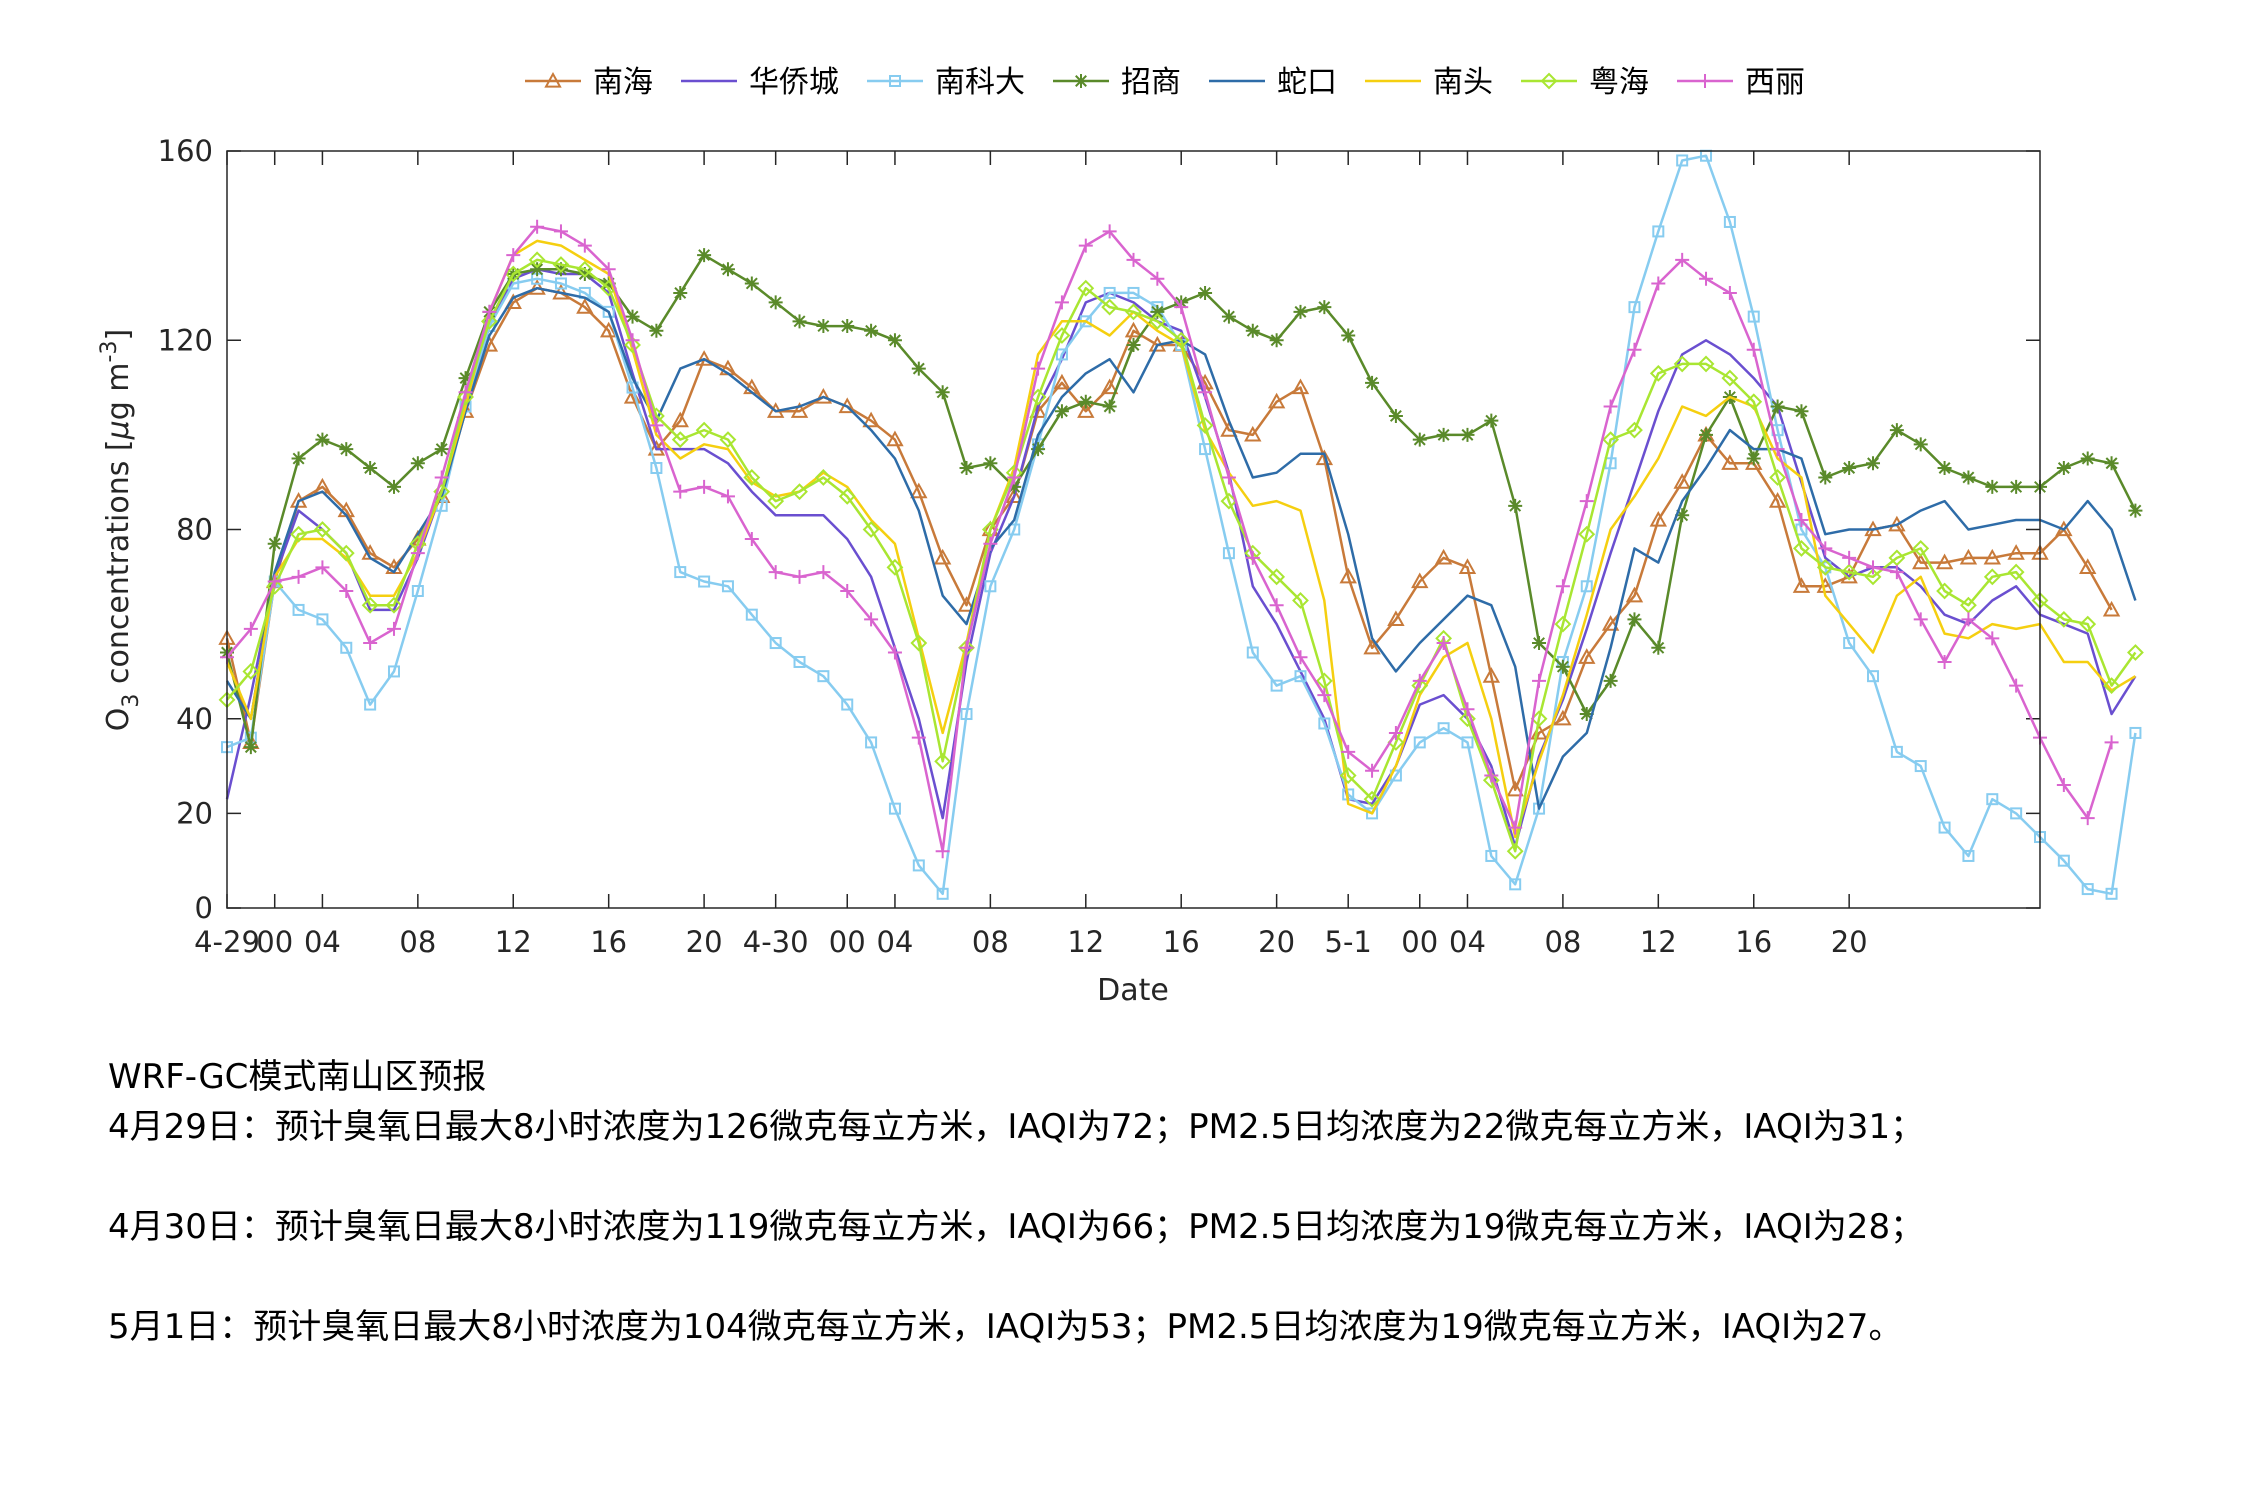 The width and height of the screenshot is (2250, 1500). What do you see at coordinates (1658, 942) in the screenshot?
I see `x-tick-label: 12` at bounding box center [1658, 942].